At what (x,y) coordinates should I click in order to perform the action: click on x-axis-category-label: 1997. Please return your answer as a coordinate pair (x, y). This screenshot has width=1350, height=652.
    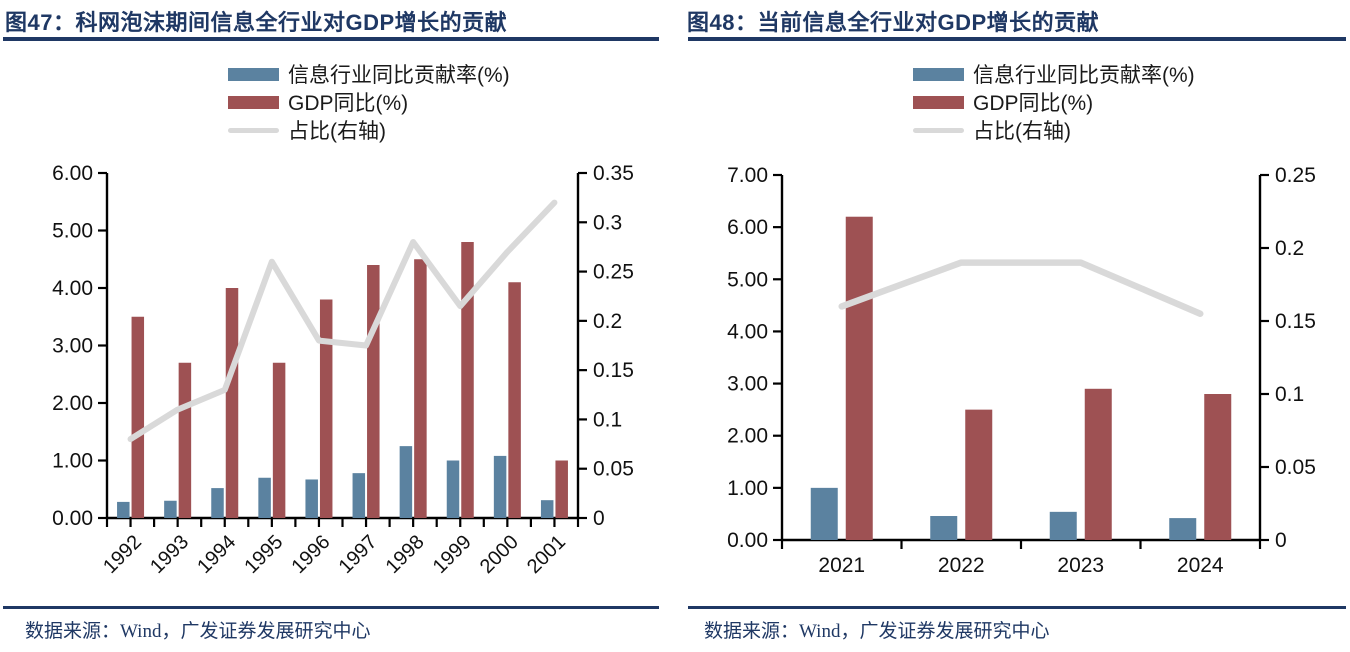
    Looking at the image, I should click on (358, 554).